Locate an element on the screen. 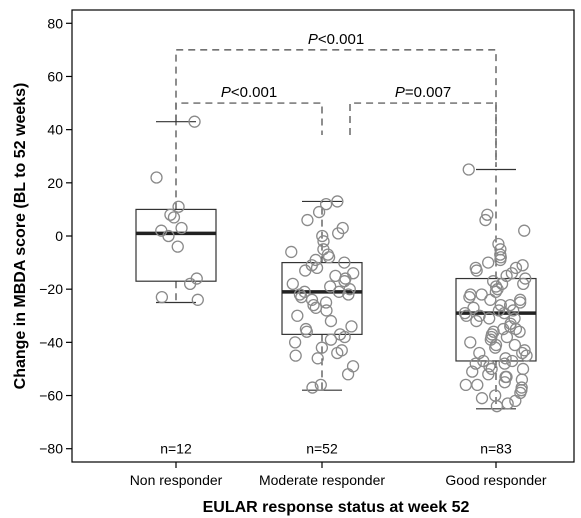 The image size is (581, 518). y-tick-label: −40 is located at coordinates (51, 342).